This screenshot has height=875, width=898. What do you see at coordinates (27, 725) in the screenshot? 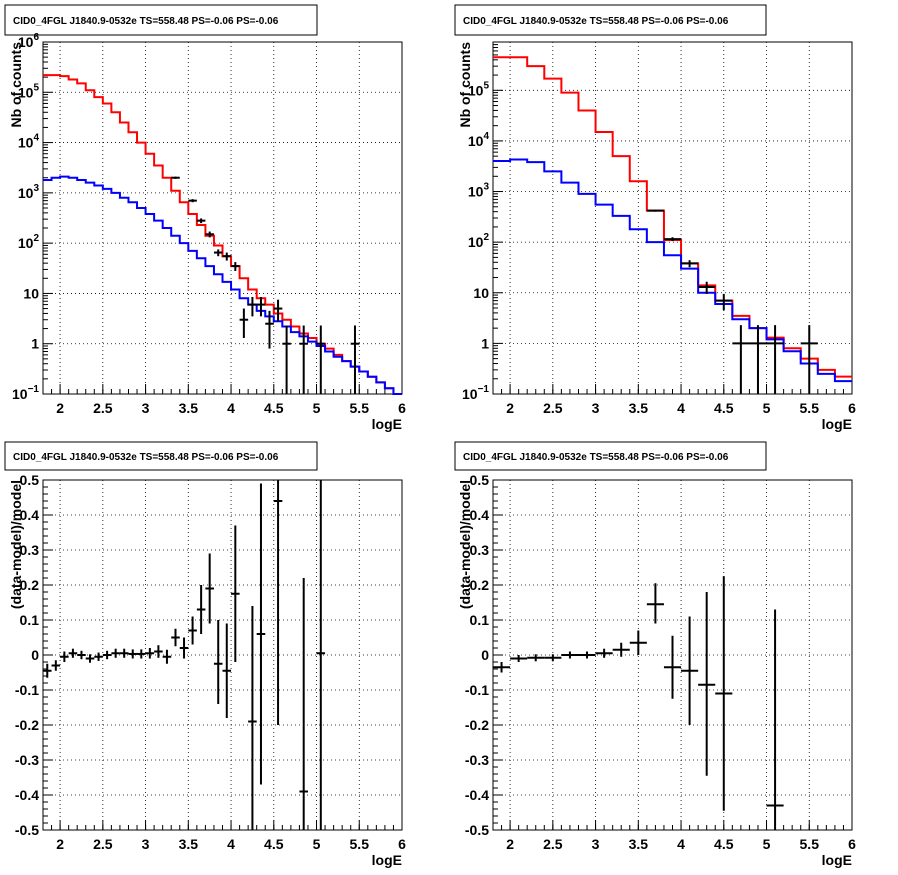
I see `y-tick-label: -0.2` at bounding box center [27, 725].